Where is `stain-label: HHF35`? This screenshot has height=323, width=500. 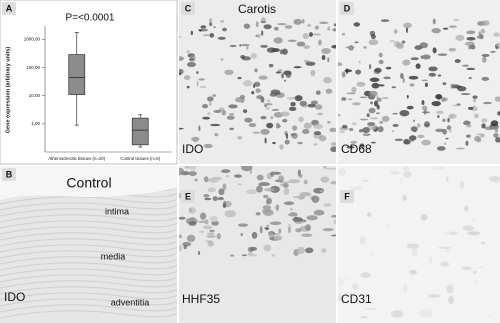
stain-label: HHF35 is located at coordinates (201, 299).